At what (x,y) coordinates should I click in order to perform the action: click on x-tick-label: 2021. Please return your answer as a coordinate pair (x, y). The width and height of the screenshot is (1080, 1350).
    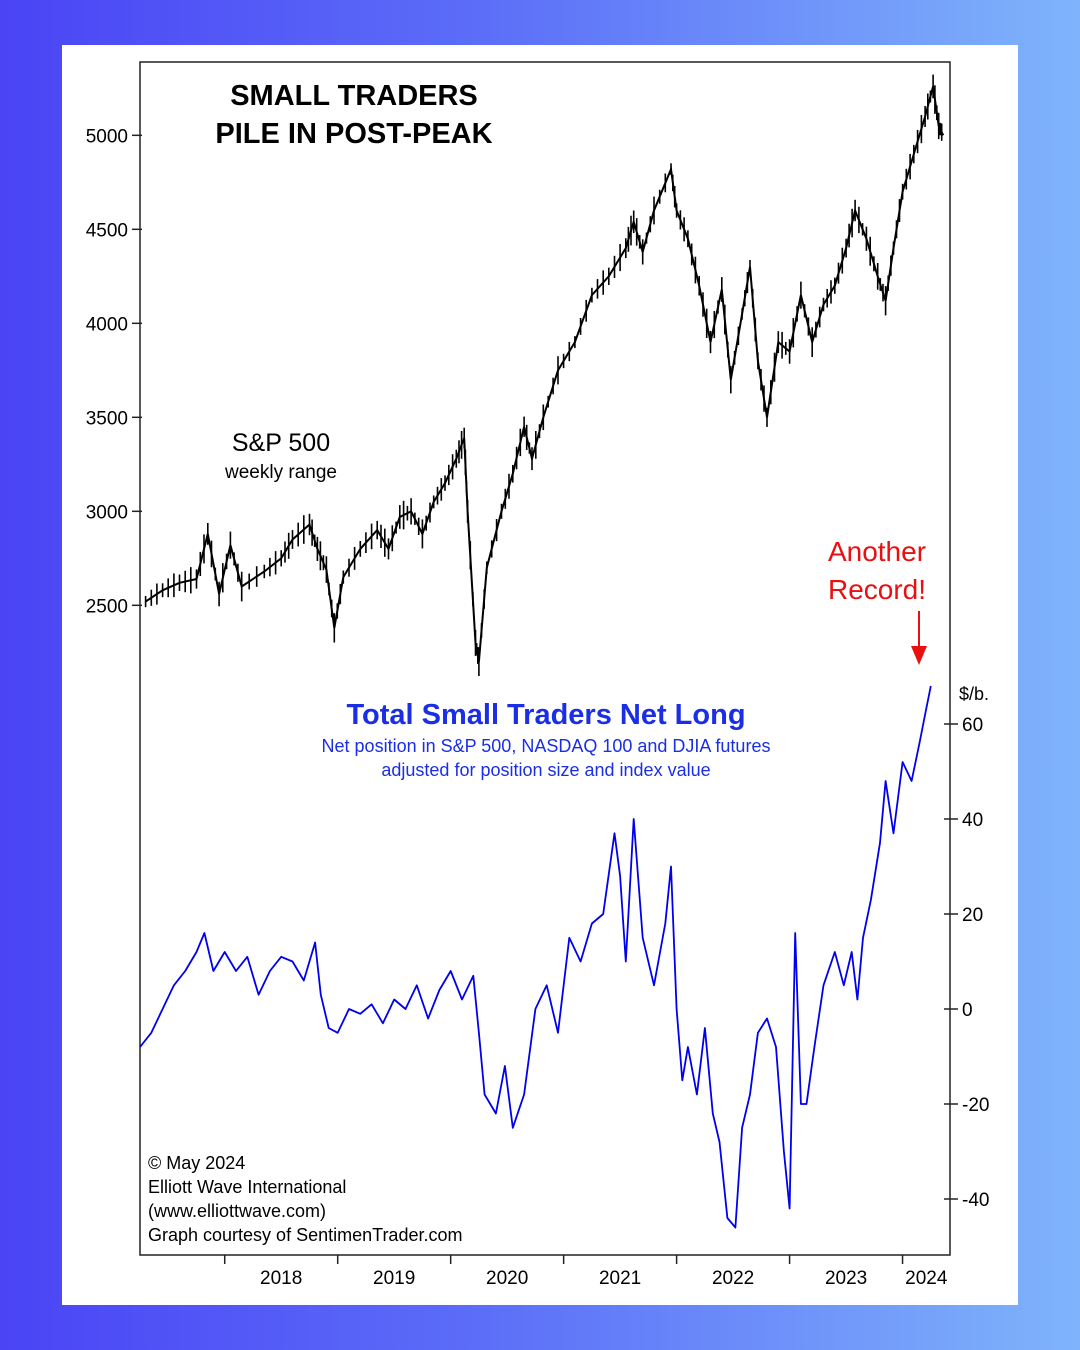
    Looking at the image, I should click on (620, 1278).